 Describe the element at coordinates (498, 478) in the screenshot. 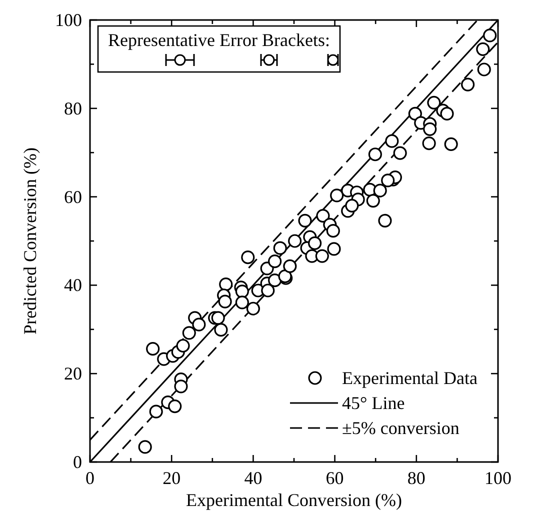

I see `x-tick-label: 100` at that location.